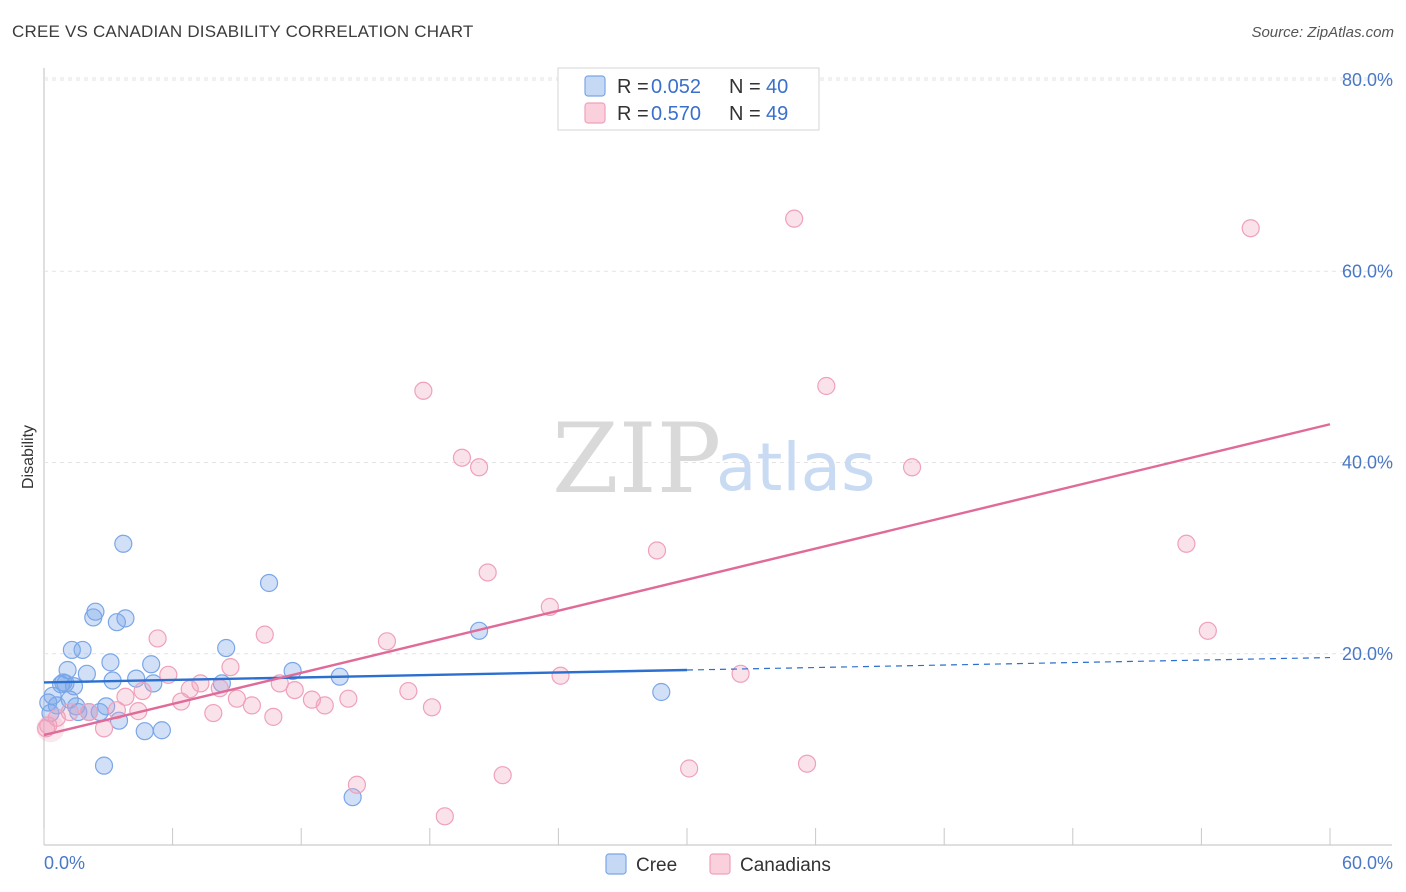 This screenshot has height=892, width=1406. Describe the element at coordinates (676, 114) in the screenshot. I see `legend-r-canadians: 0.570` at that location.